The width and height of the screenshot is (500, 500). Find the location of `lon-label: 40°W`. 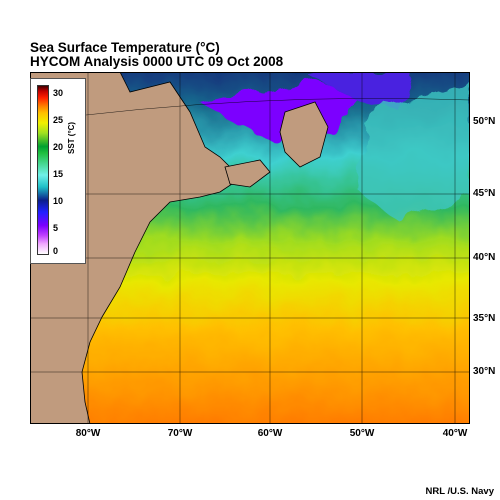

lon-label: 40°W is located at coordinates (455, 433).